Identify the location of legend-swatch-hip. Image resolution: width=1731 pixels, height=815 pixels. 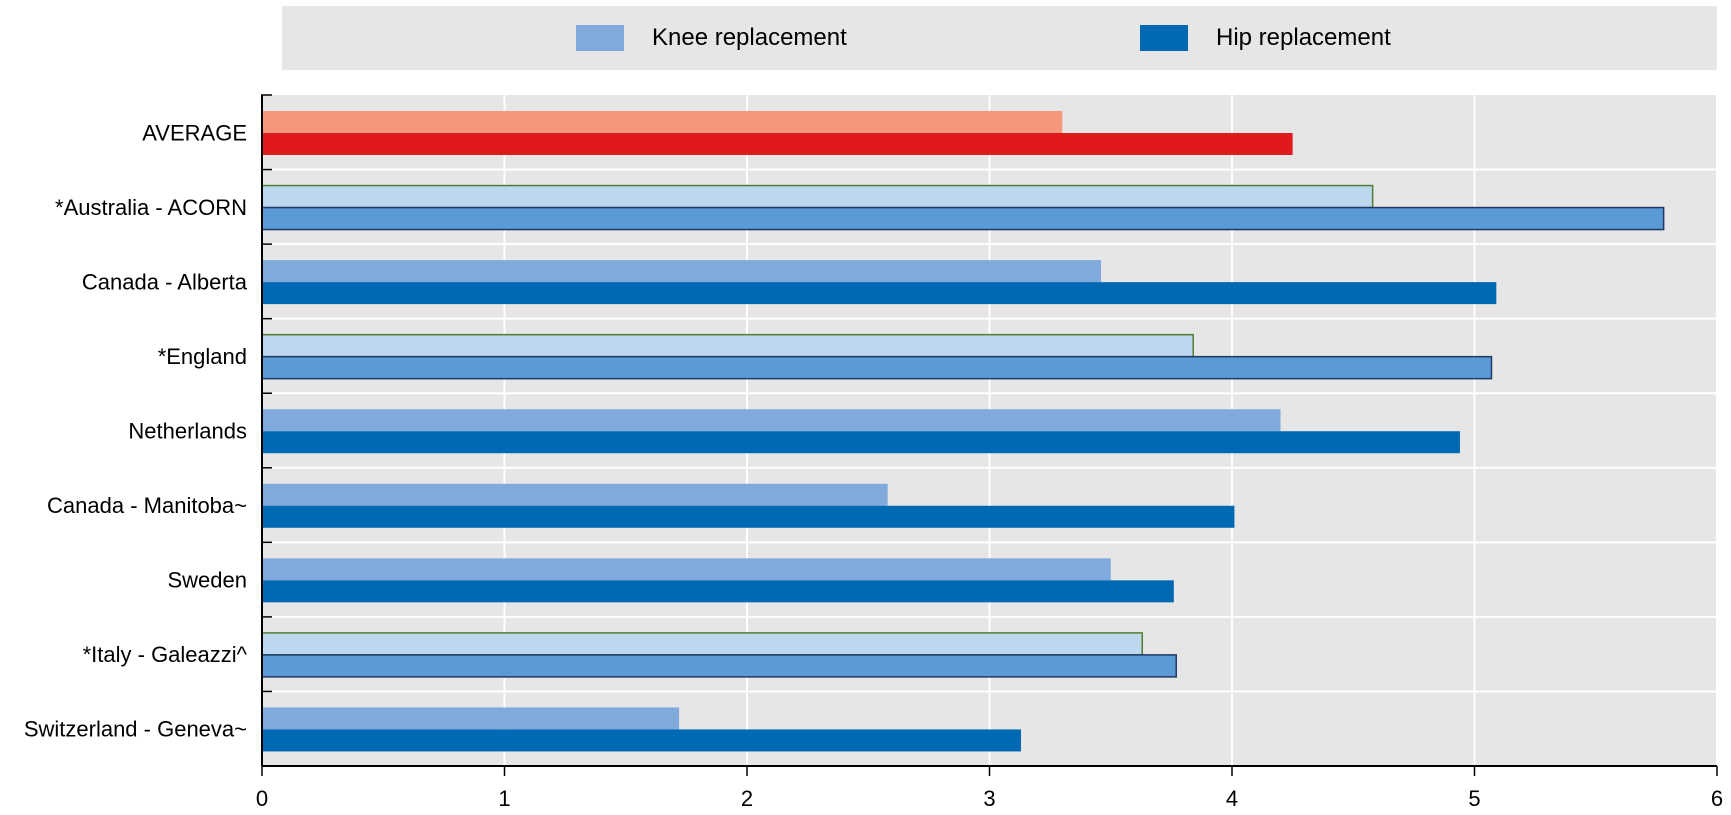
(1164, 38).